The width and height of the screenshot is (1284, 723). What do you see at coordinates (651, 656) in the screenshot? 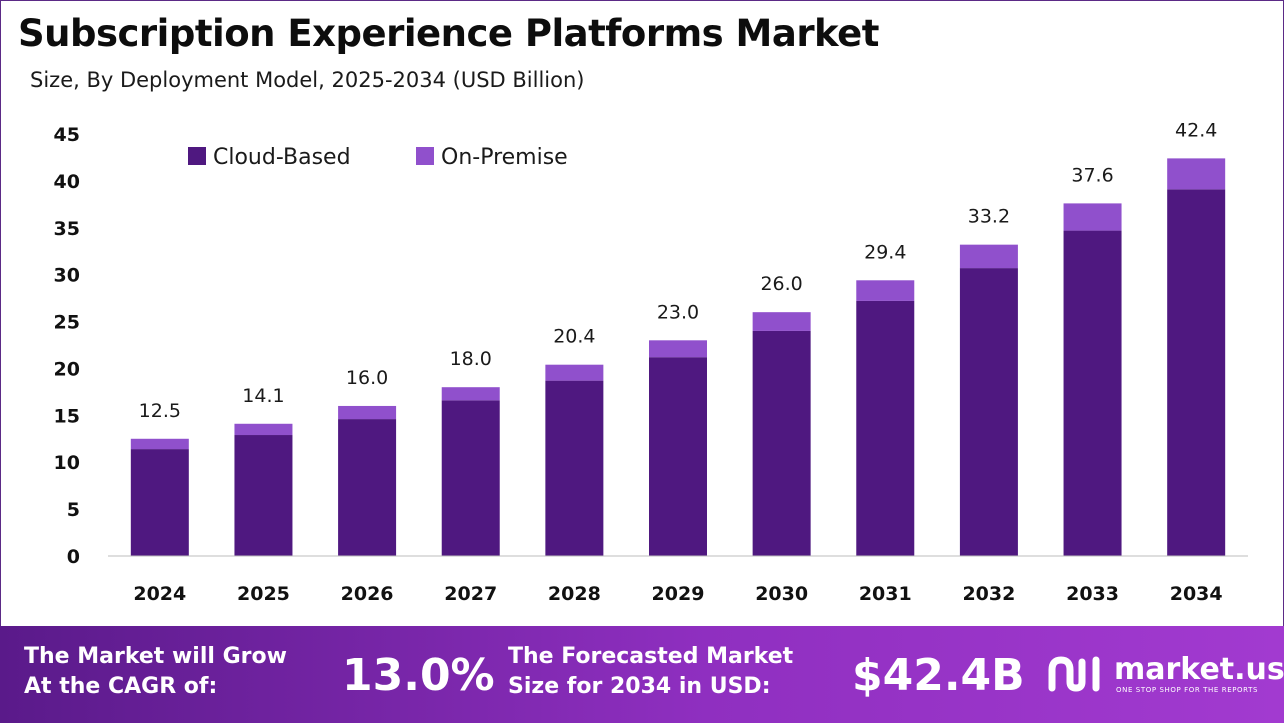
I see `forecast-label-line1: The Forecasted Market` at bounding box center [651, 656].